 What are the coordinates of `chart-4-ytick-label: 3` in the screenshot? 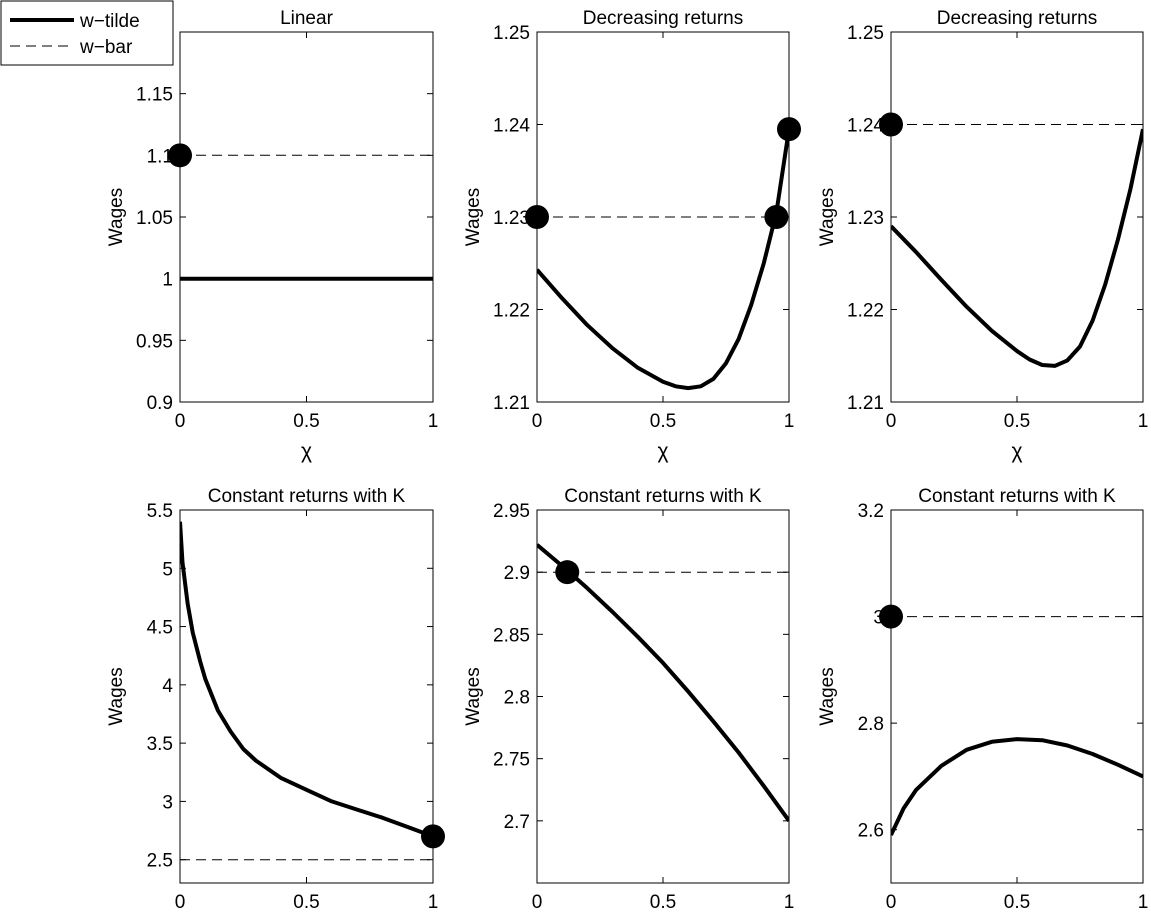 It's located at (167, 802).